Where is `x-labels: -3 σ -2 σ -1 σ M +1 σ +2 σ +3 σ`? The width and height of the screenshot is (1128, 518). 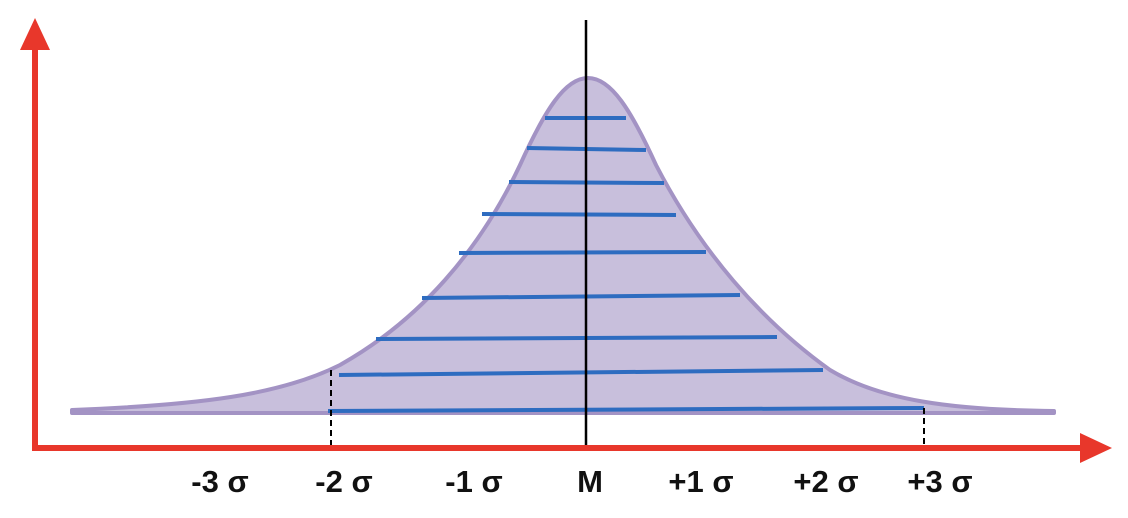
x-labels: -3 σ -2 σ -1 σ M +1 σ +2 σ +3 σ is located at coordinates (581, 481).